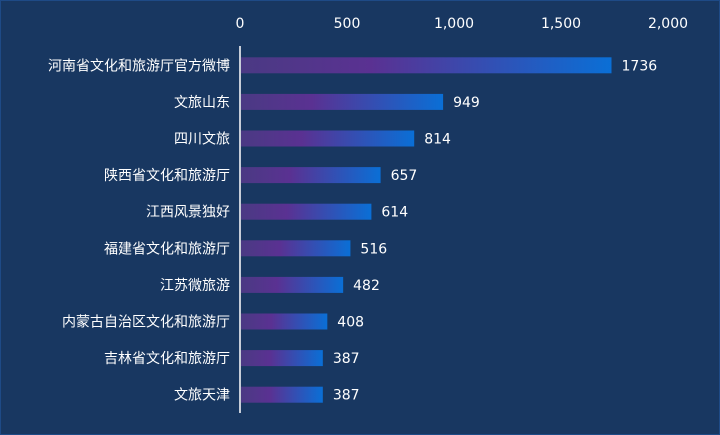 The image size is (720, 435). What do you see at coordinates (167, 249) in the screenshot?
I see `category-label: 福建省文化和旅游厅` at bounding box center [167, 249].